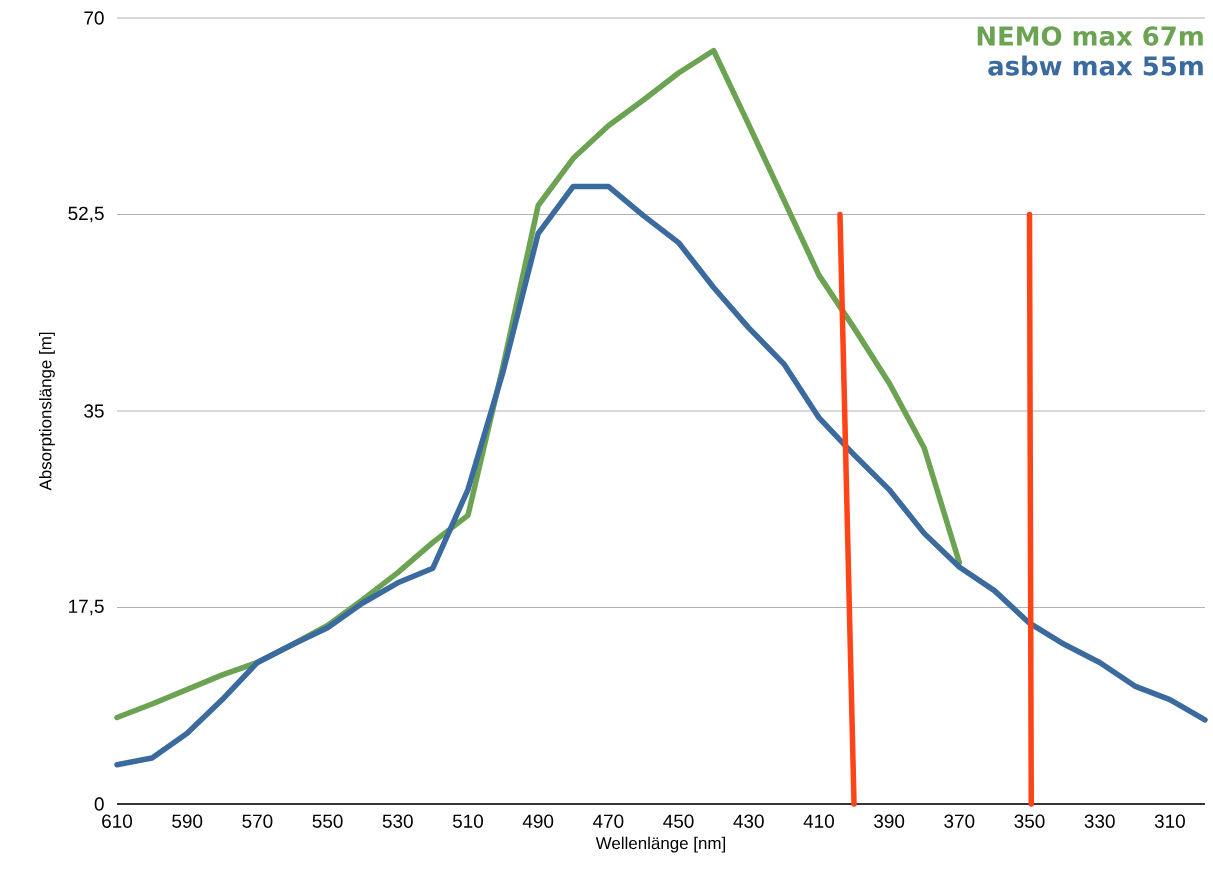 This screenshot has width=1213, height=879. What do you see at coordinates (1169, 821) in the screenshot?
I see `x-tick-label: 310` at bounding box center [1169, 821].